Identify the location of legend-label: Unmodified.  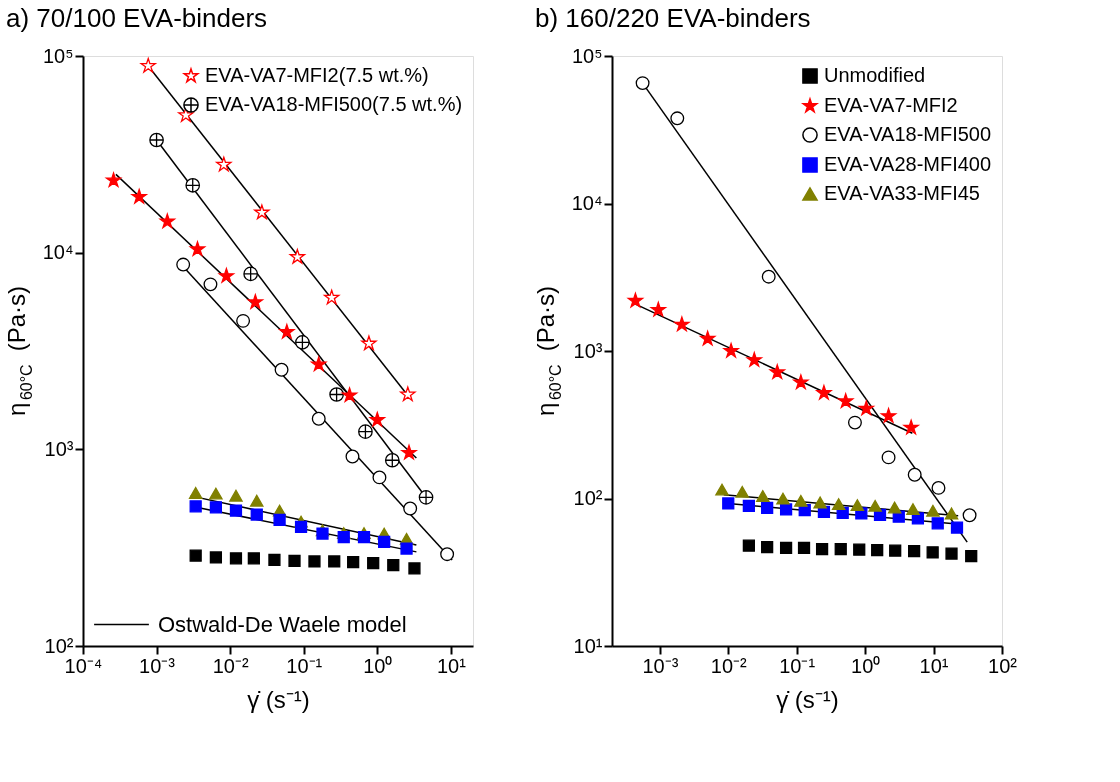
(875, 75).